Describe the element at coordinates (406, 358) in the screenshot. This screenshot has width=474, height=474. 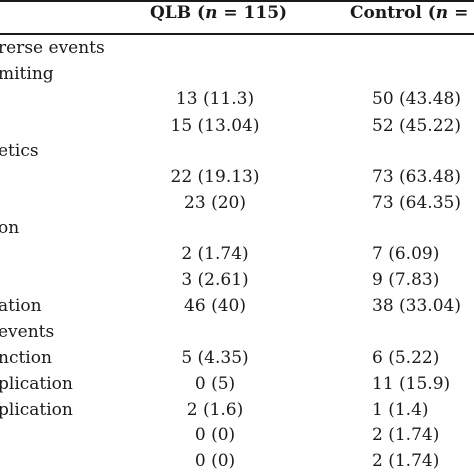
I see `control-value: 6 (5.22)` at that location.